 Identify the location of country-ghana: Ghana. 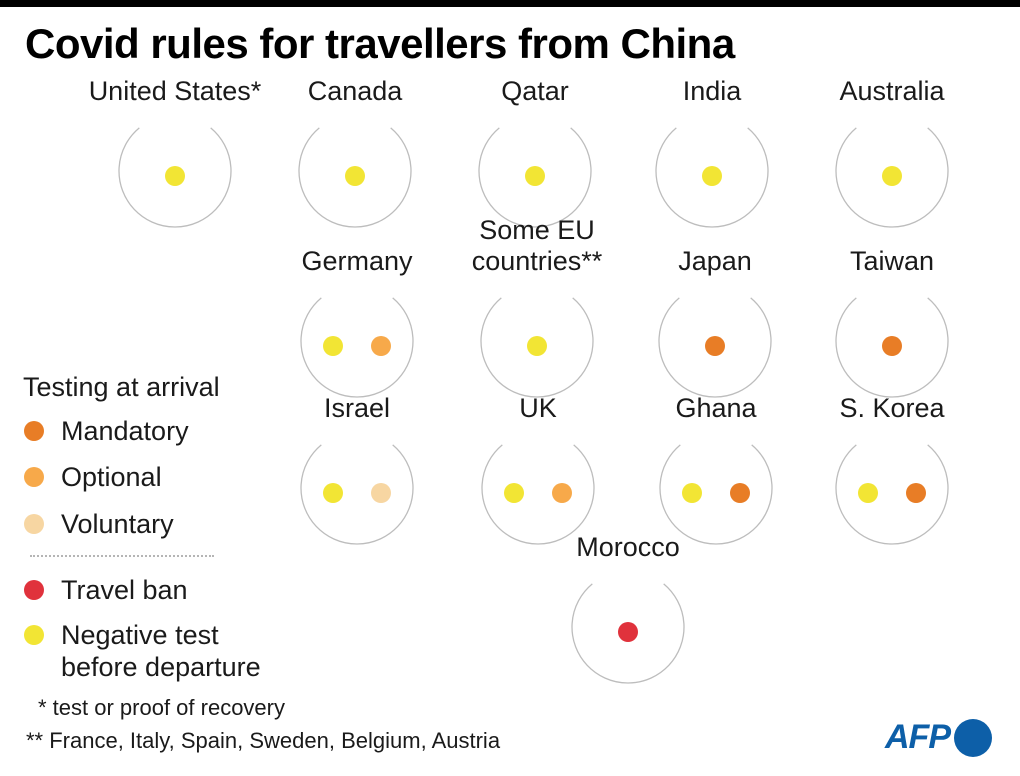
(716, 469).